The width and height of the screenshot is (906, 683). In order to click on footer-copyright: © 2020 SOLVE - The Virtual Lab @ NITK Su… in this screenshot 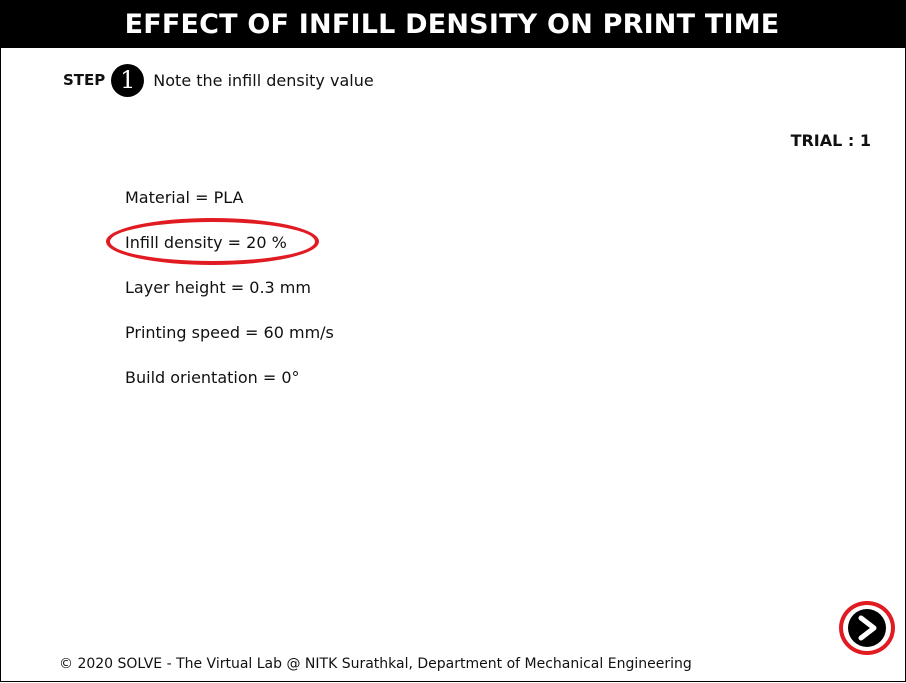, I will do `click(375, 664)`.